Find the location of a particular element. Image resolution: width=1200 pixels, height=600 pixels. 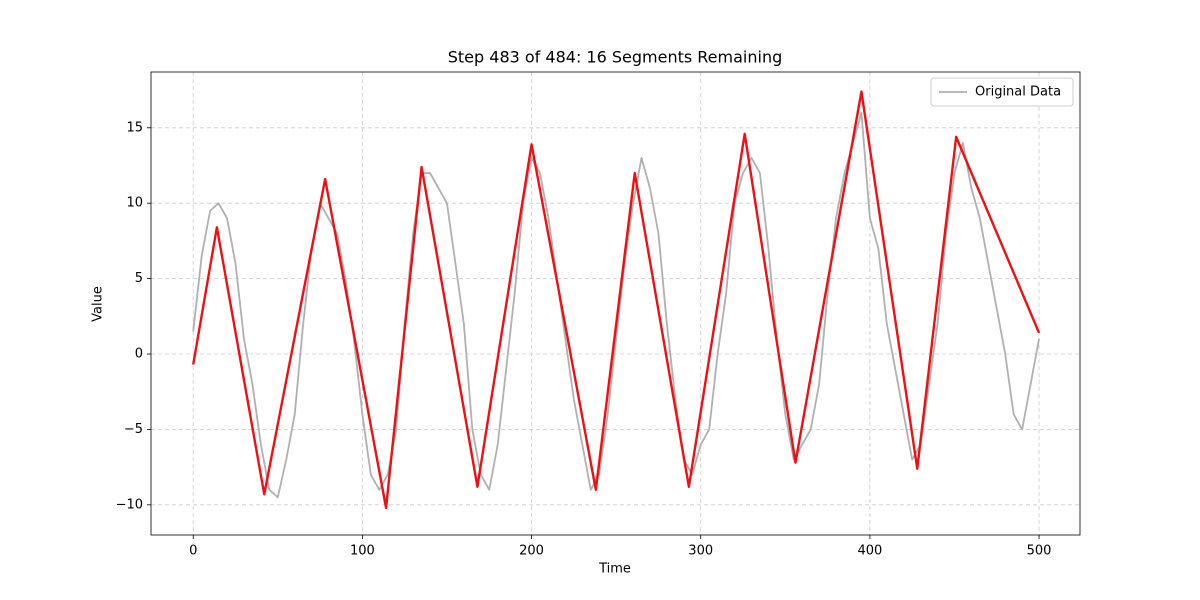

x-tick-label: 300 is located at coordinates (700, 551).